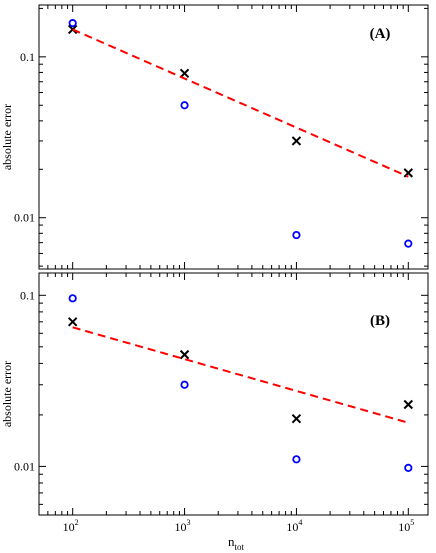 This screenshot has height=553, width=436. I want to click on panel-label-b: (B), so click(380, 321).